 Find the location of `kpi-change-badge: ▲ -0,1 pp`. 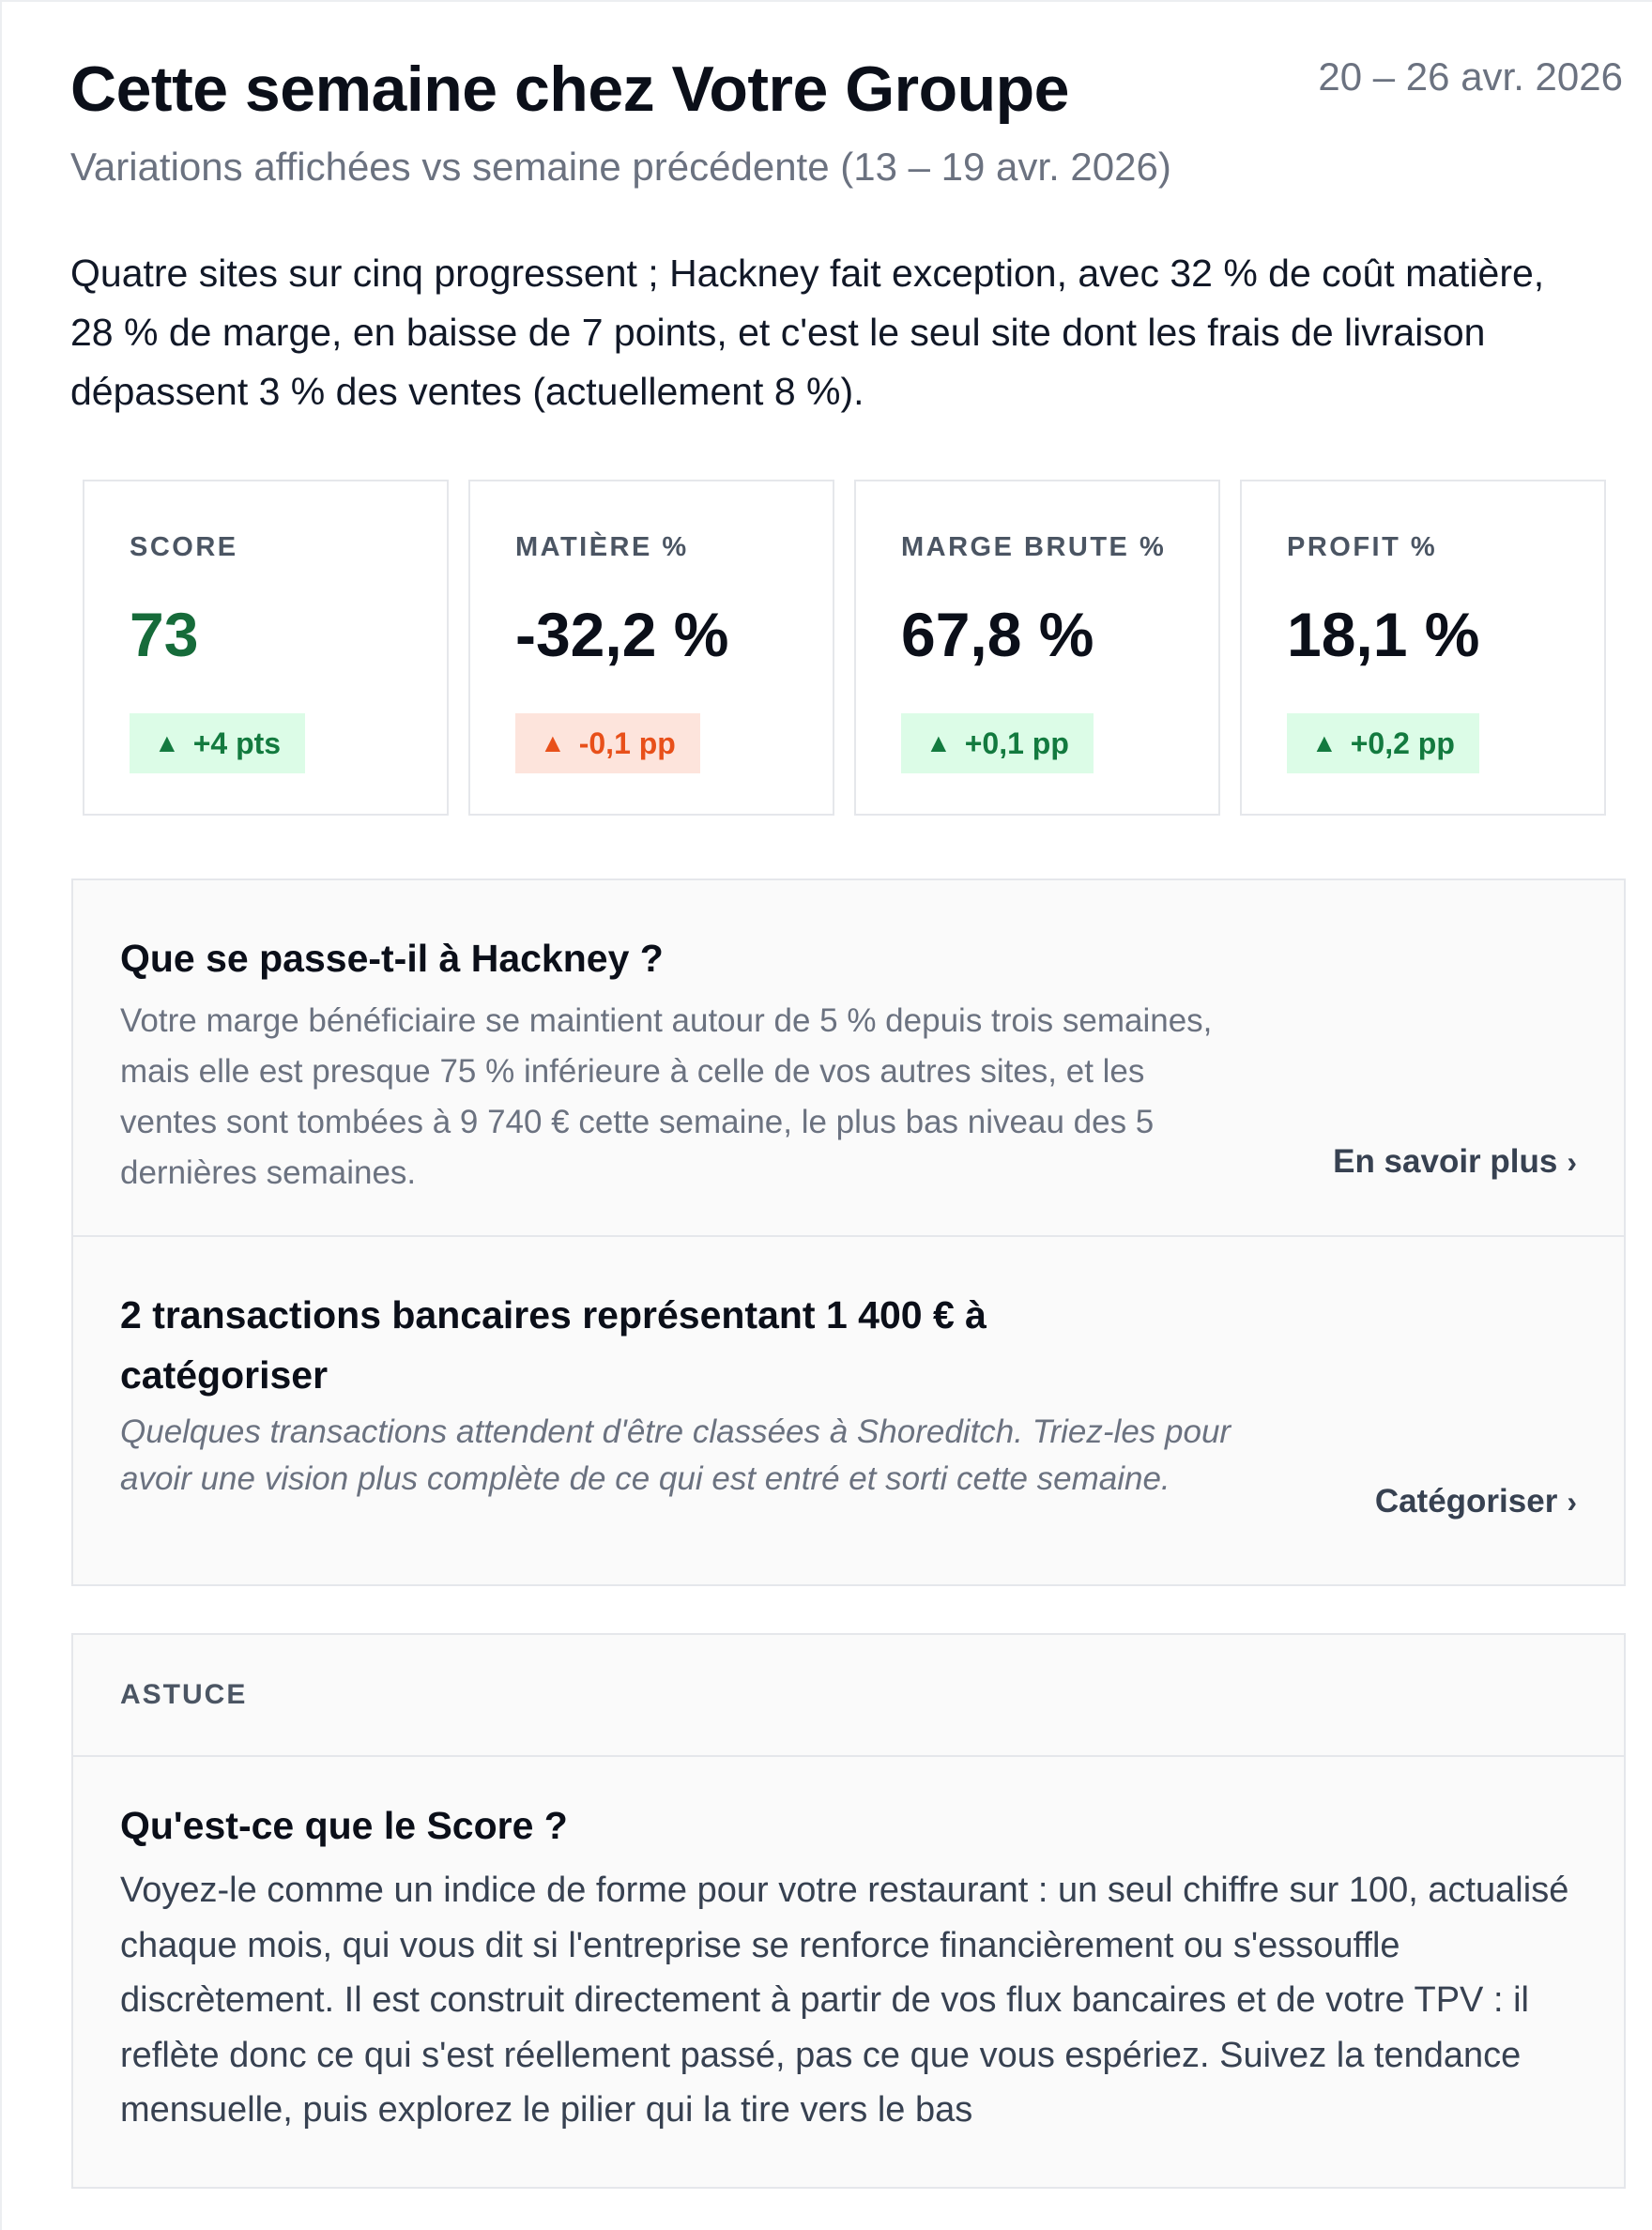

kpi-change-badge: ▲ -0,1 pp is located at coordinates (607, 743).